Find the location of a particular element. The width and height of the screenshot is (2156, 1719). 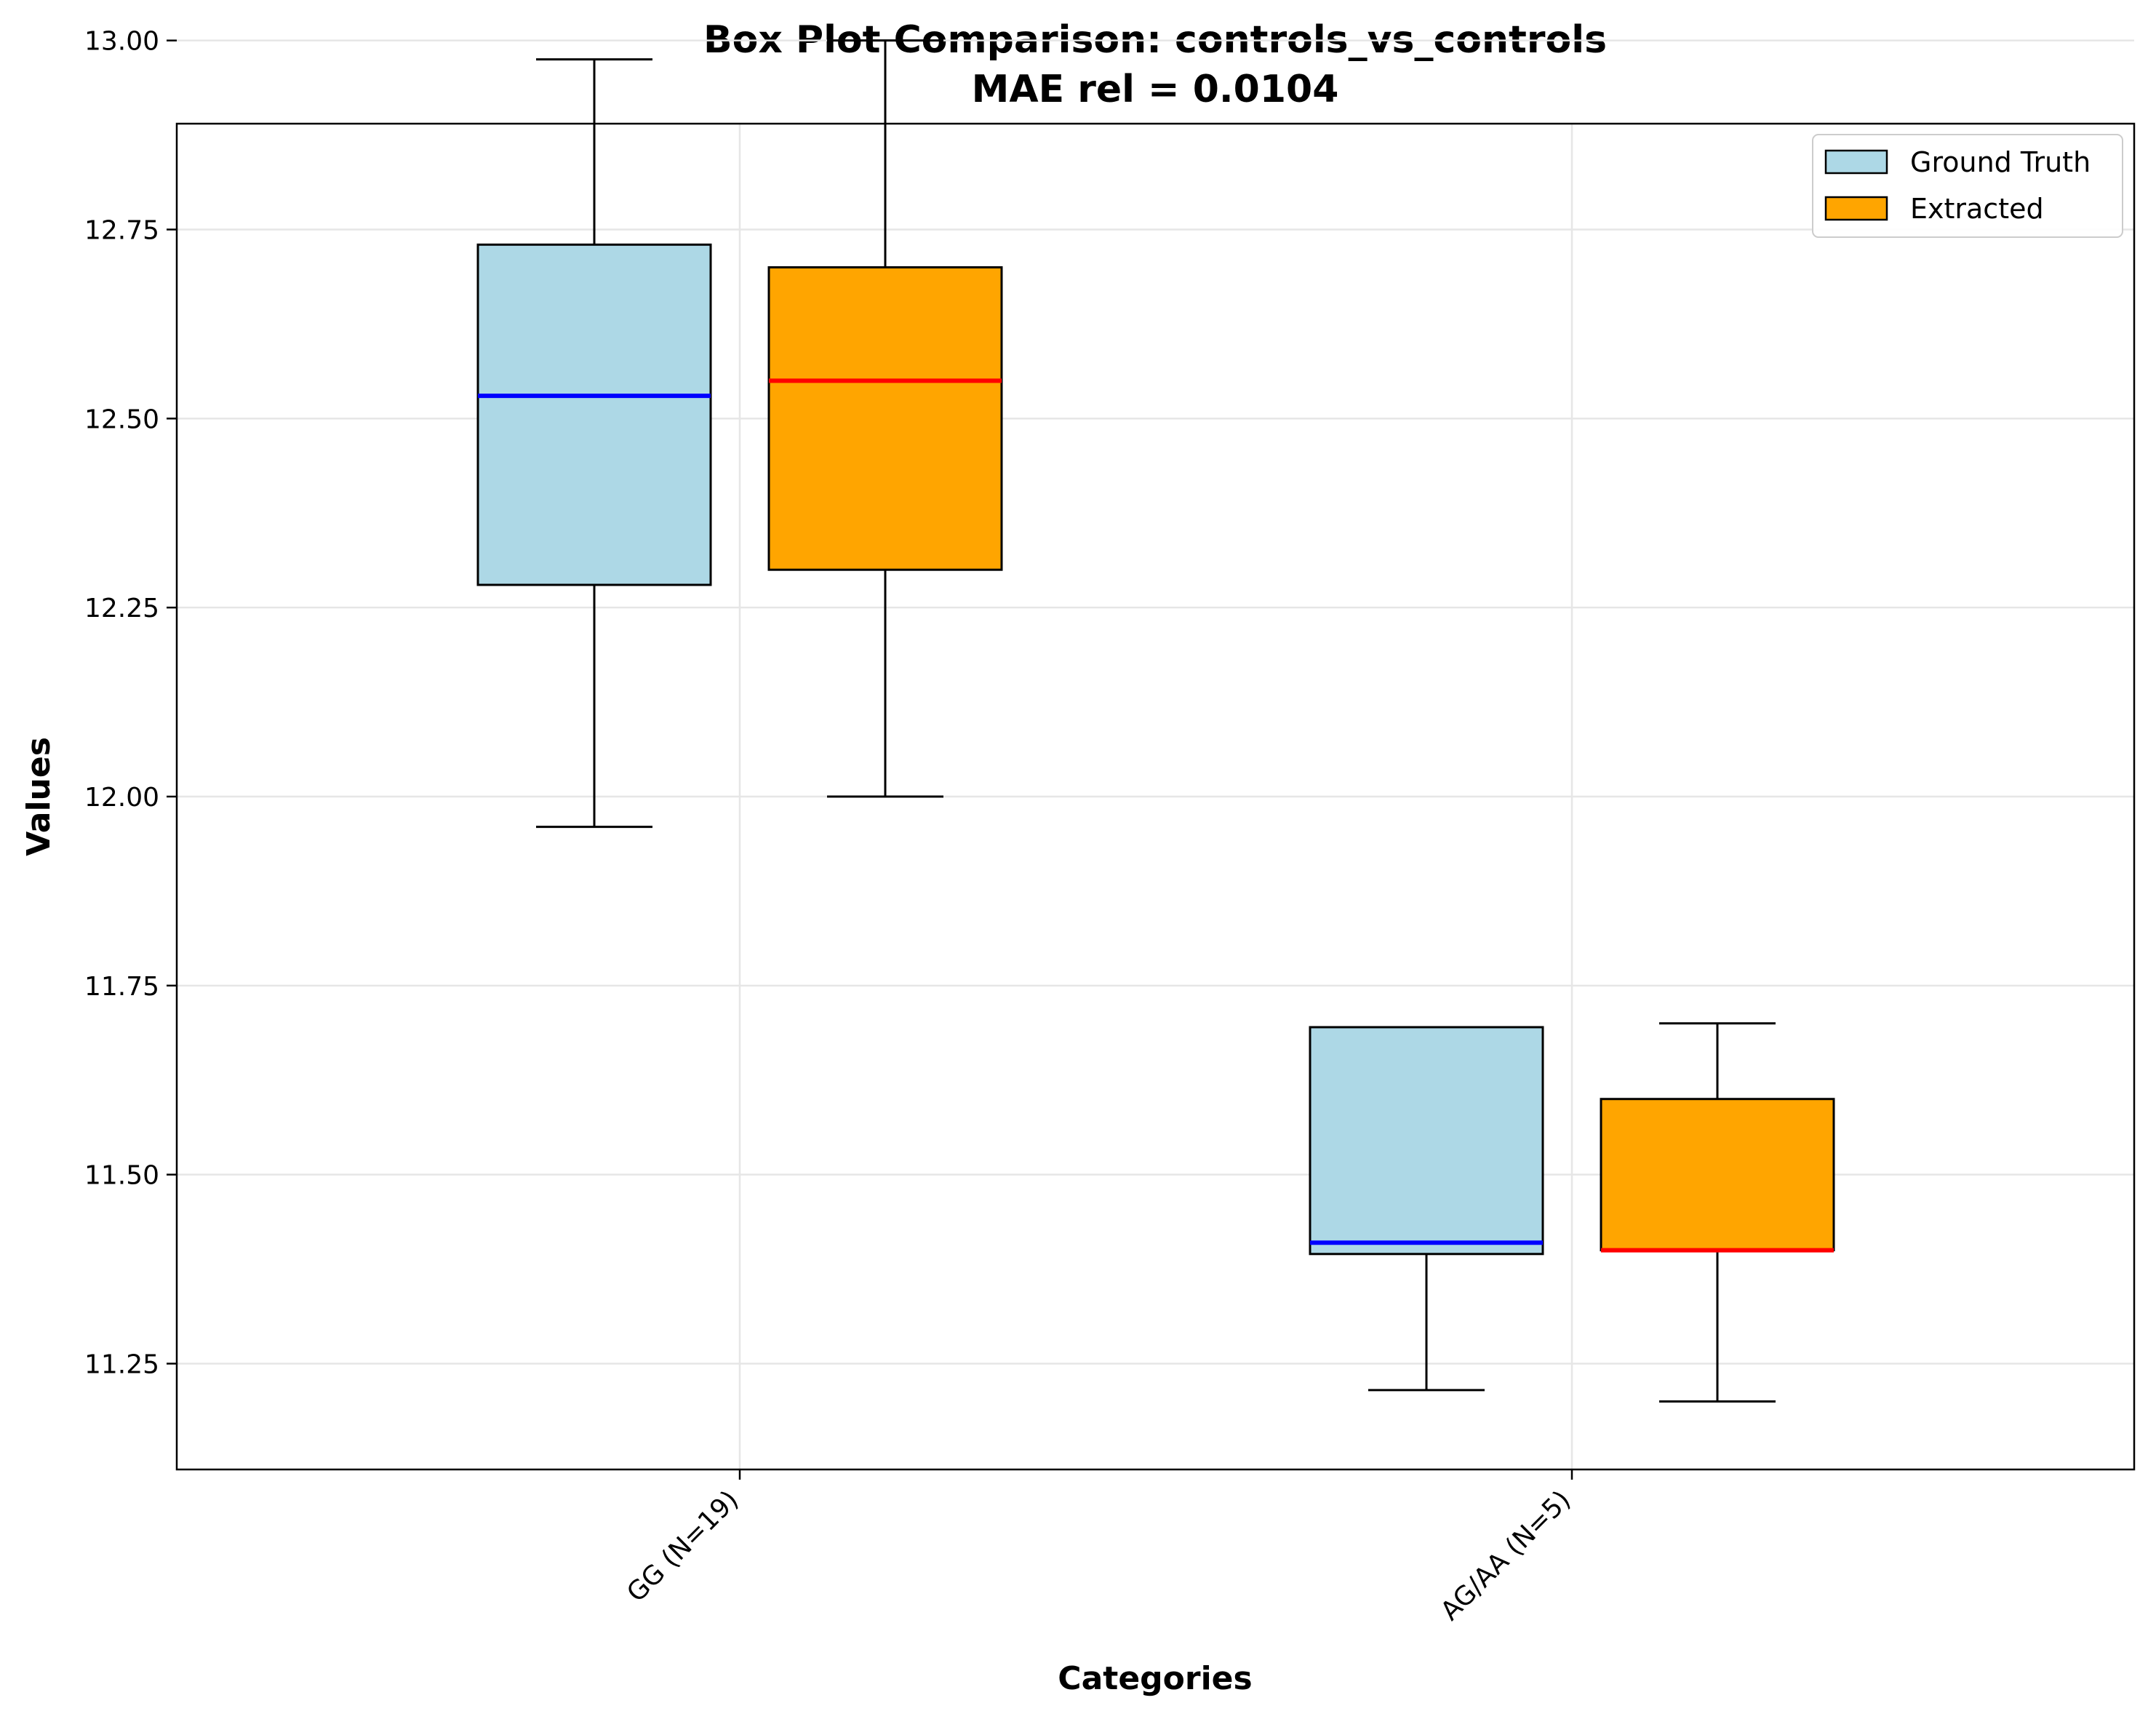

legend-frame is located at coordinates (1967, 186).